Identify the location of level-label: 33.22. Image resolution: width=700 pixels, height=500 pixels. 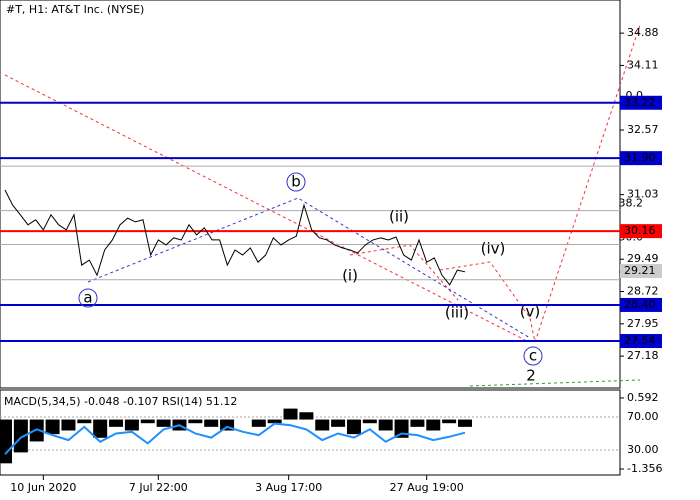
(640, 102).